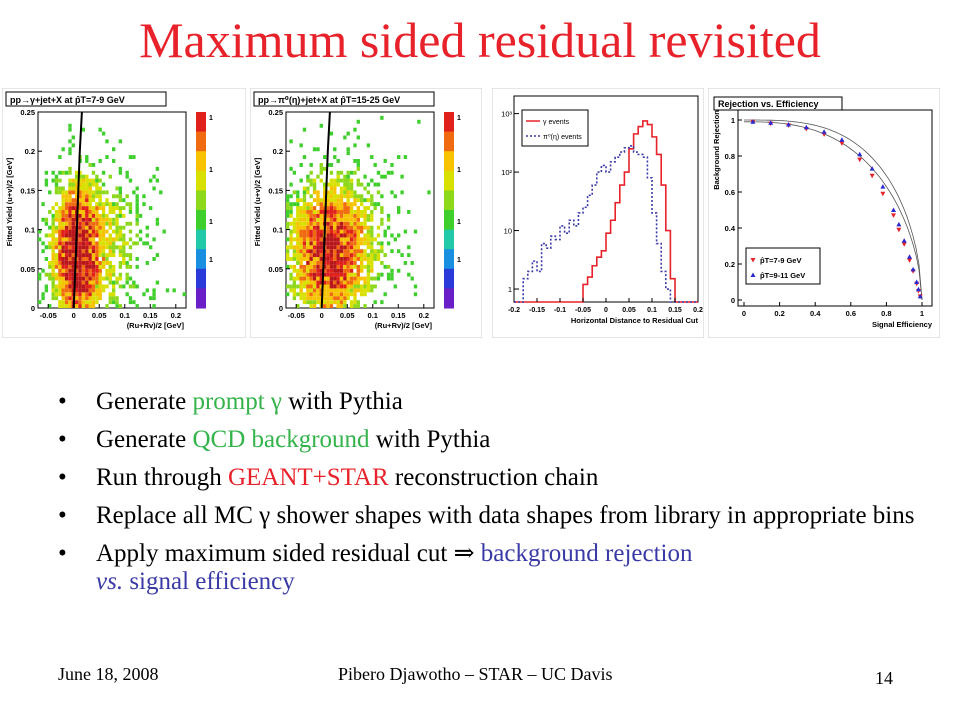 Image resolution: width=960 pixels, height=720 pixels. I want to click on color-scale-label: 1, so click(459, 170).